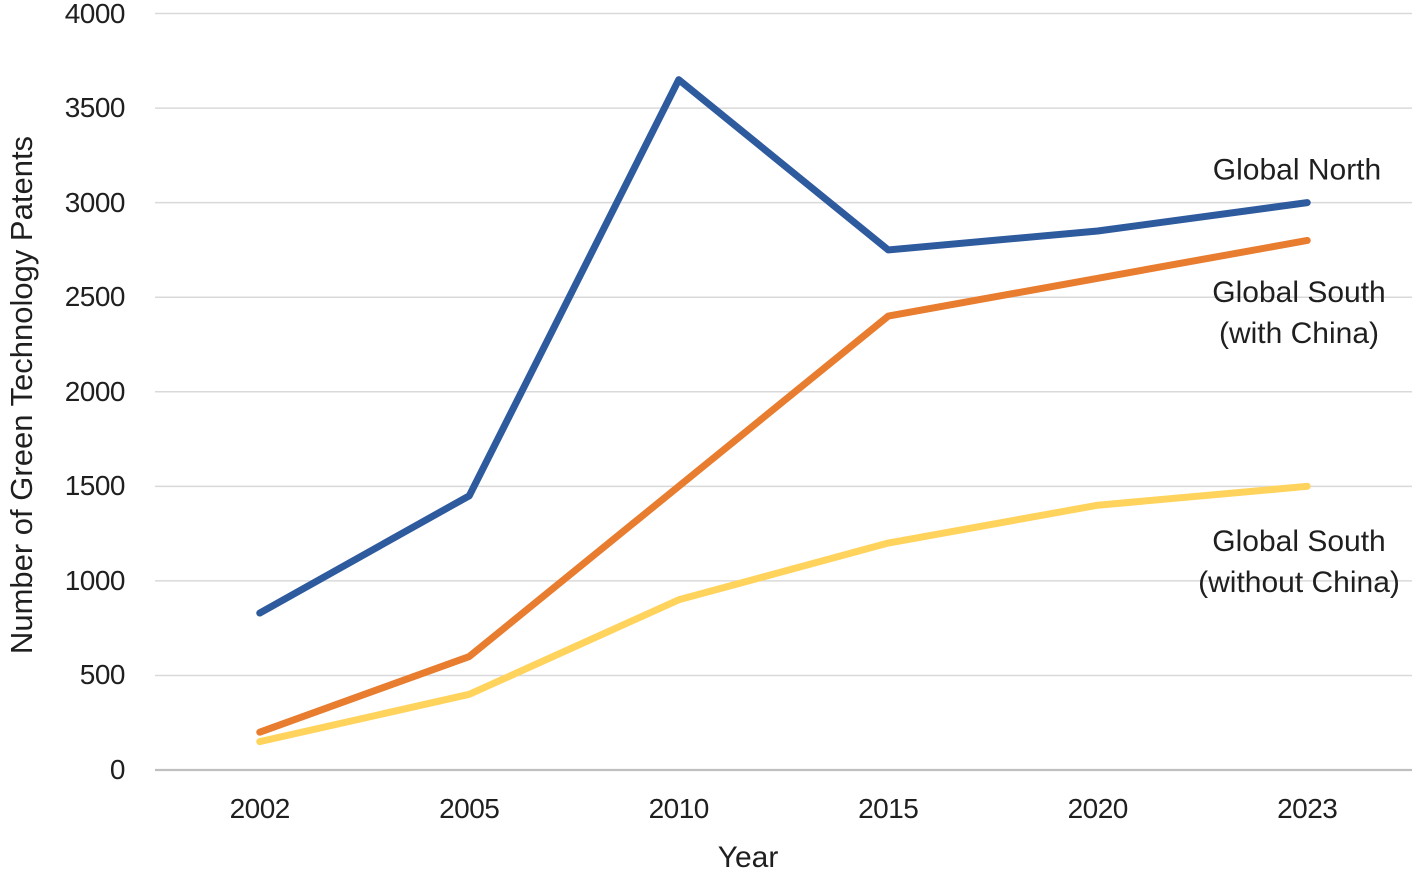 This screenshot has width=1416, height=878. I want to click on x-tick-2005: 2005, so click(469, 808).